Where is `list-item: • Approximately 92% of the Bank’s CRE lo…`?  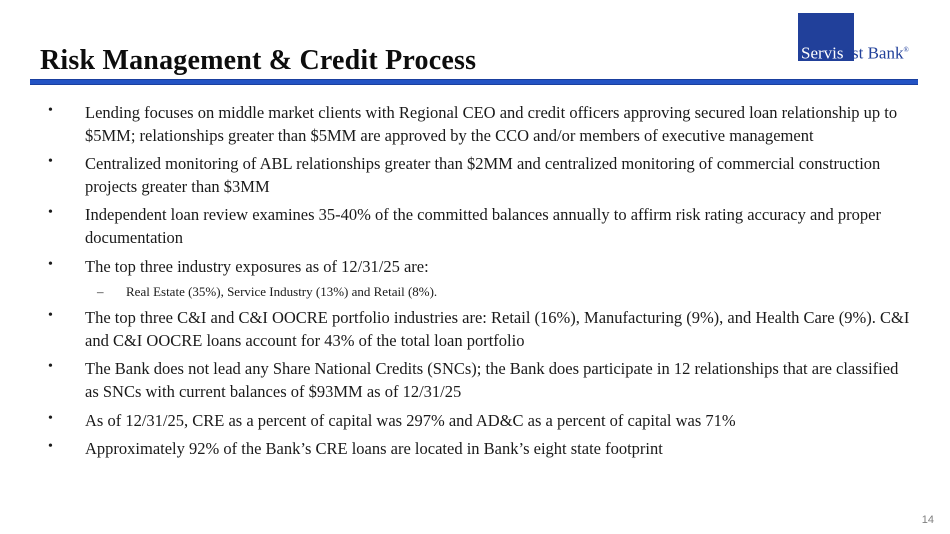
list-item: • Approximately 92% of the Bank’s CRE lo… is located at coordinates (481, 448).